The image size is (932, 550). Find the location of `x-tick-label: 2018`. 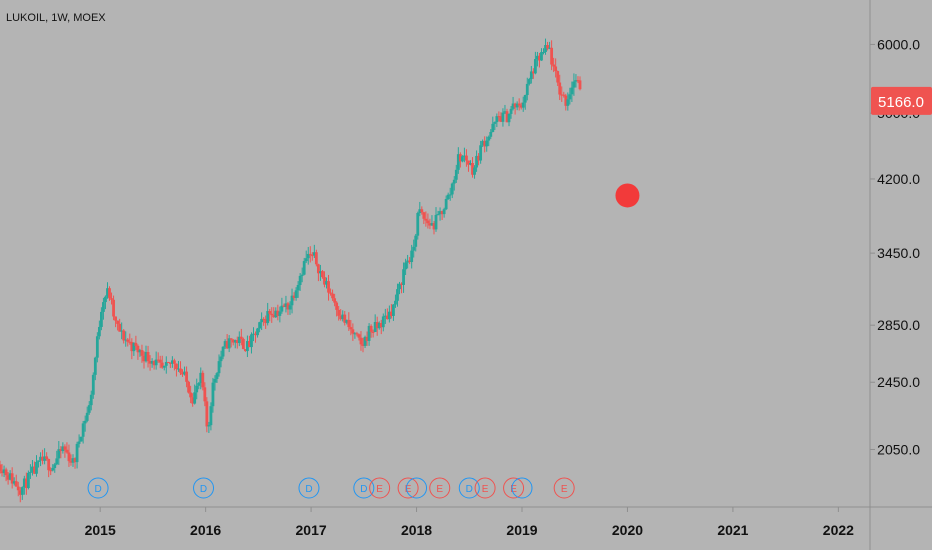

x-tick-label: 2018 is located at coordinates (416, 530).